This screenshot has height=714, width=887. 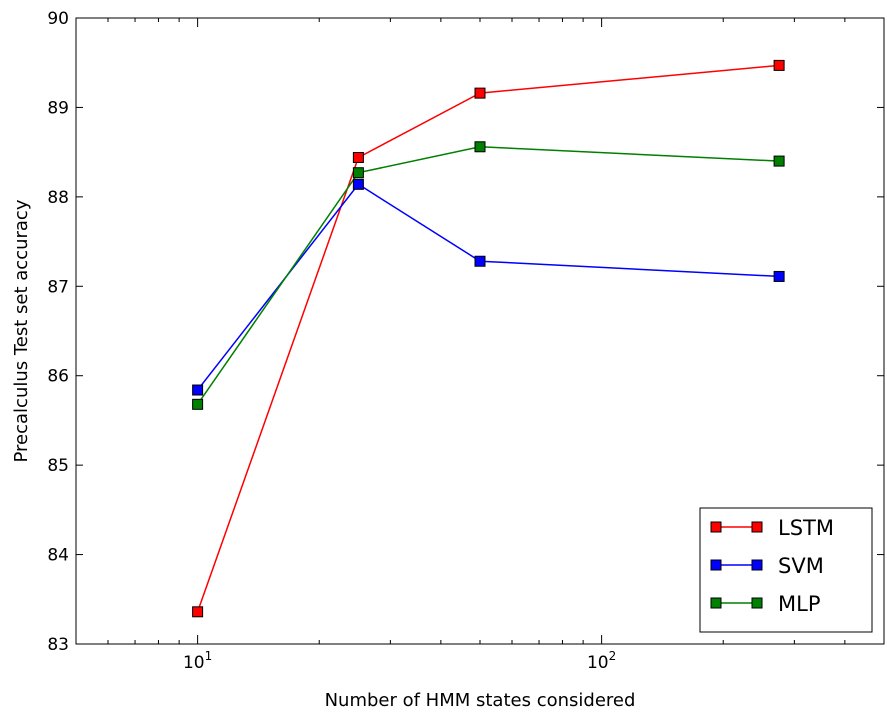 I want to click on y-tick-label: 86, so click(x=58, y=377).